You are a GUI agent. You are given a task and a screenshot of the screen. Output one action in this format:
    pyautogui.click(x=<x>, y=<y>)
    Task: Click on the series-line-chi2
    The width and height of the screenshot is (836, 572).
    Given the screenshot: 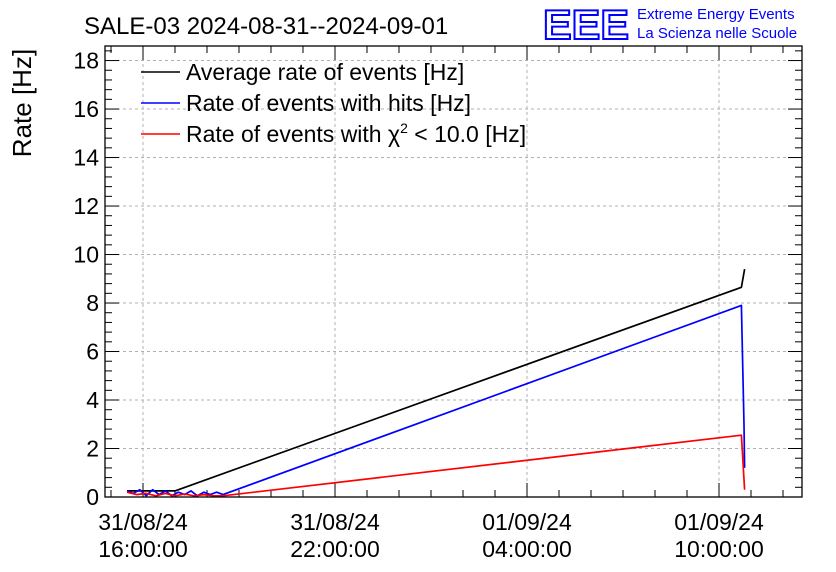 What is the action you would take?
    pyautogui.click(x=436, y=465)
    